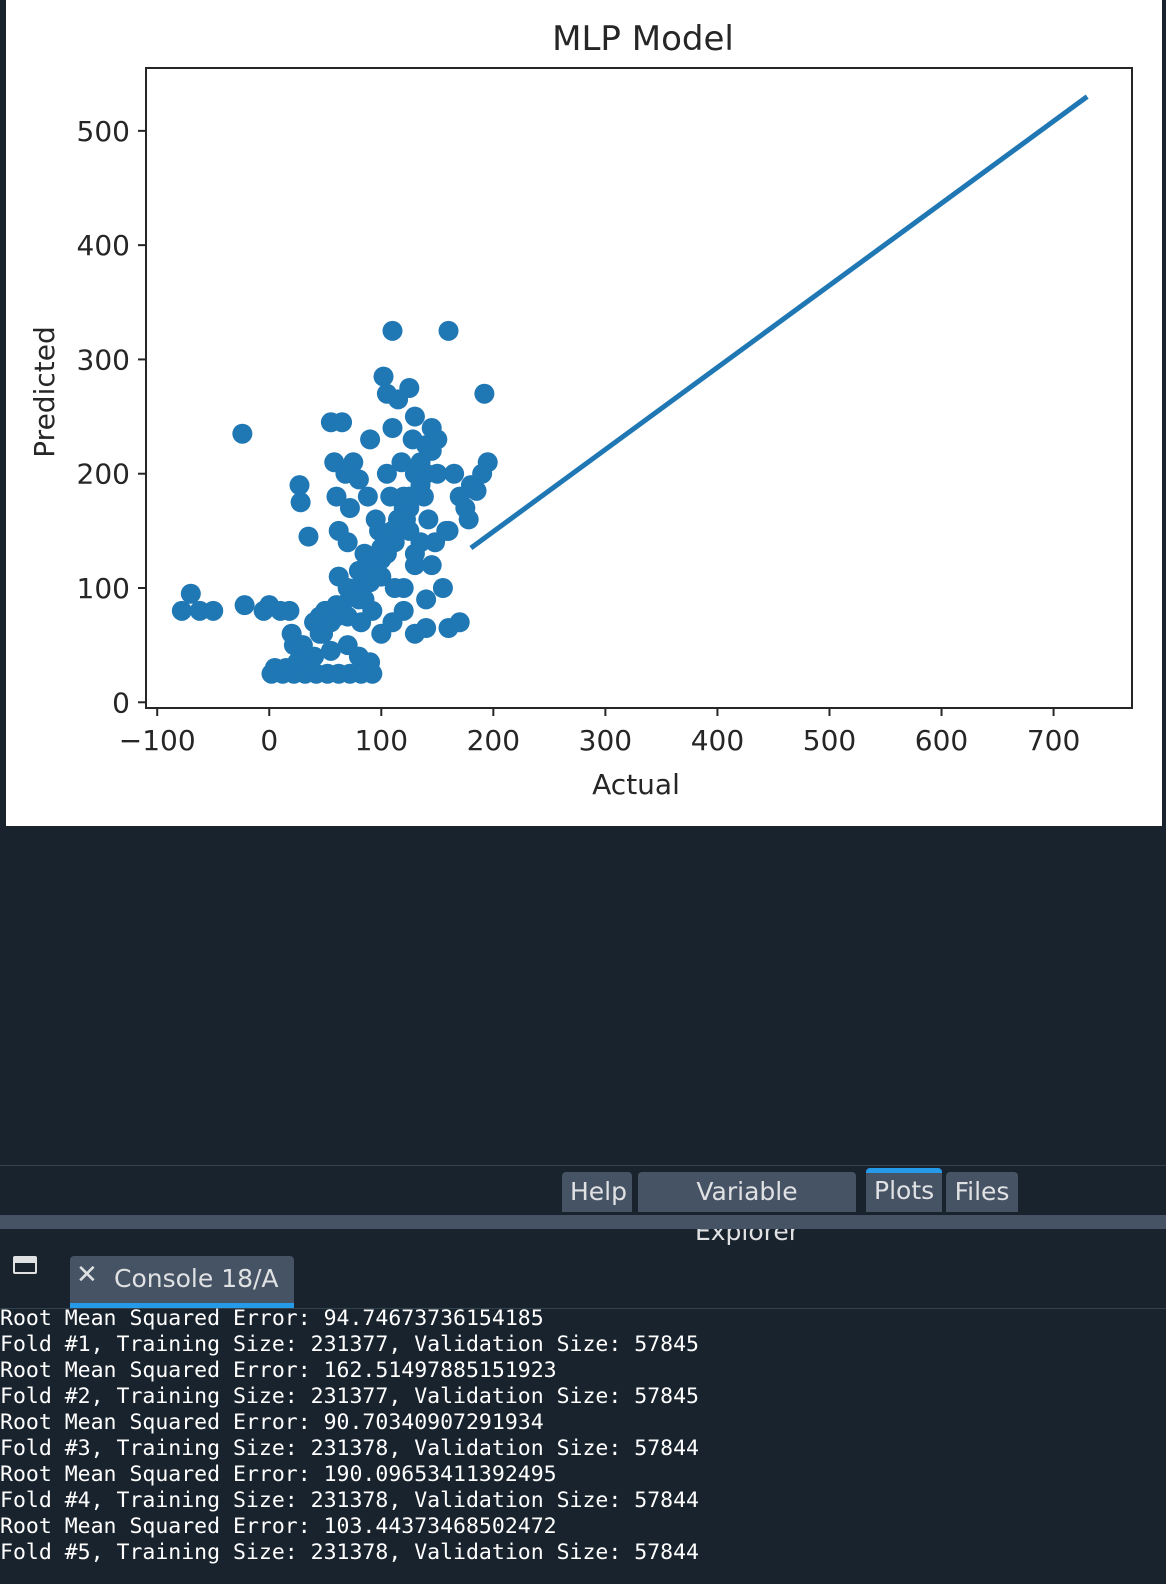 The width and height of the screenshot is (1166, 1584). Describe the element at coordinates (597, 1192) in the screenshot. I see `tab-help: Help` at that location.